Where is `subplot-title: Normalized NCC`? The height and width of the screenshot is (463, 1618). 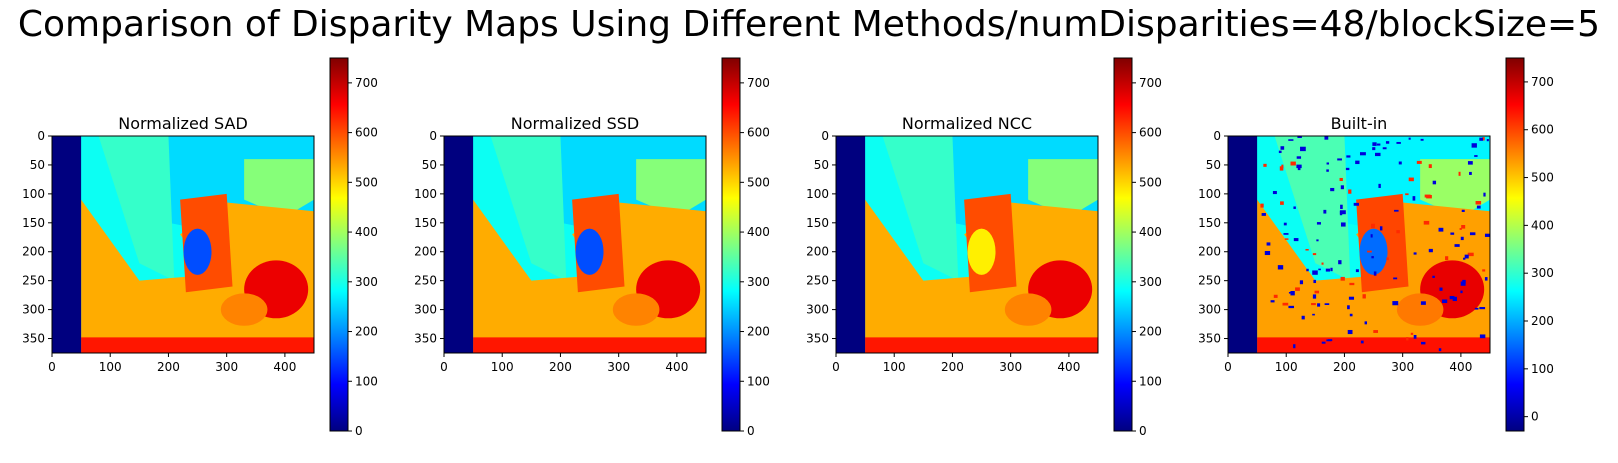 subplot-title: Normalized NCC is located at coordinates (967, 123).